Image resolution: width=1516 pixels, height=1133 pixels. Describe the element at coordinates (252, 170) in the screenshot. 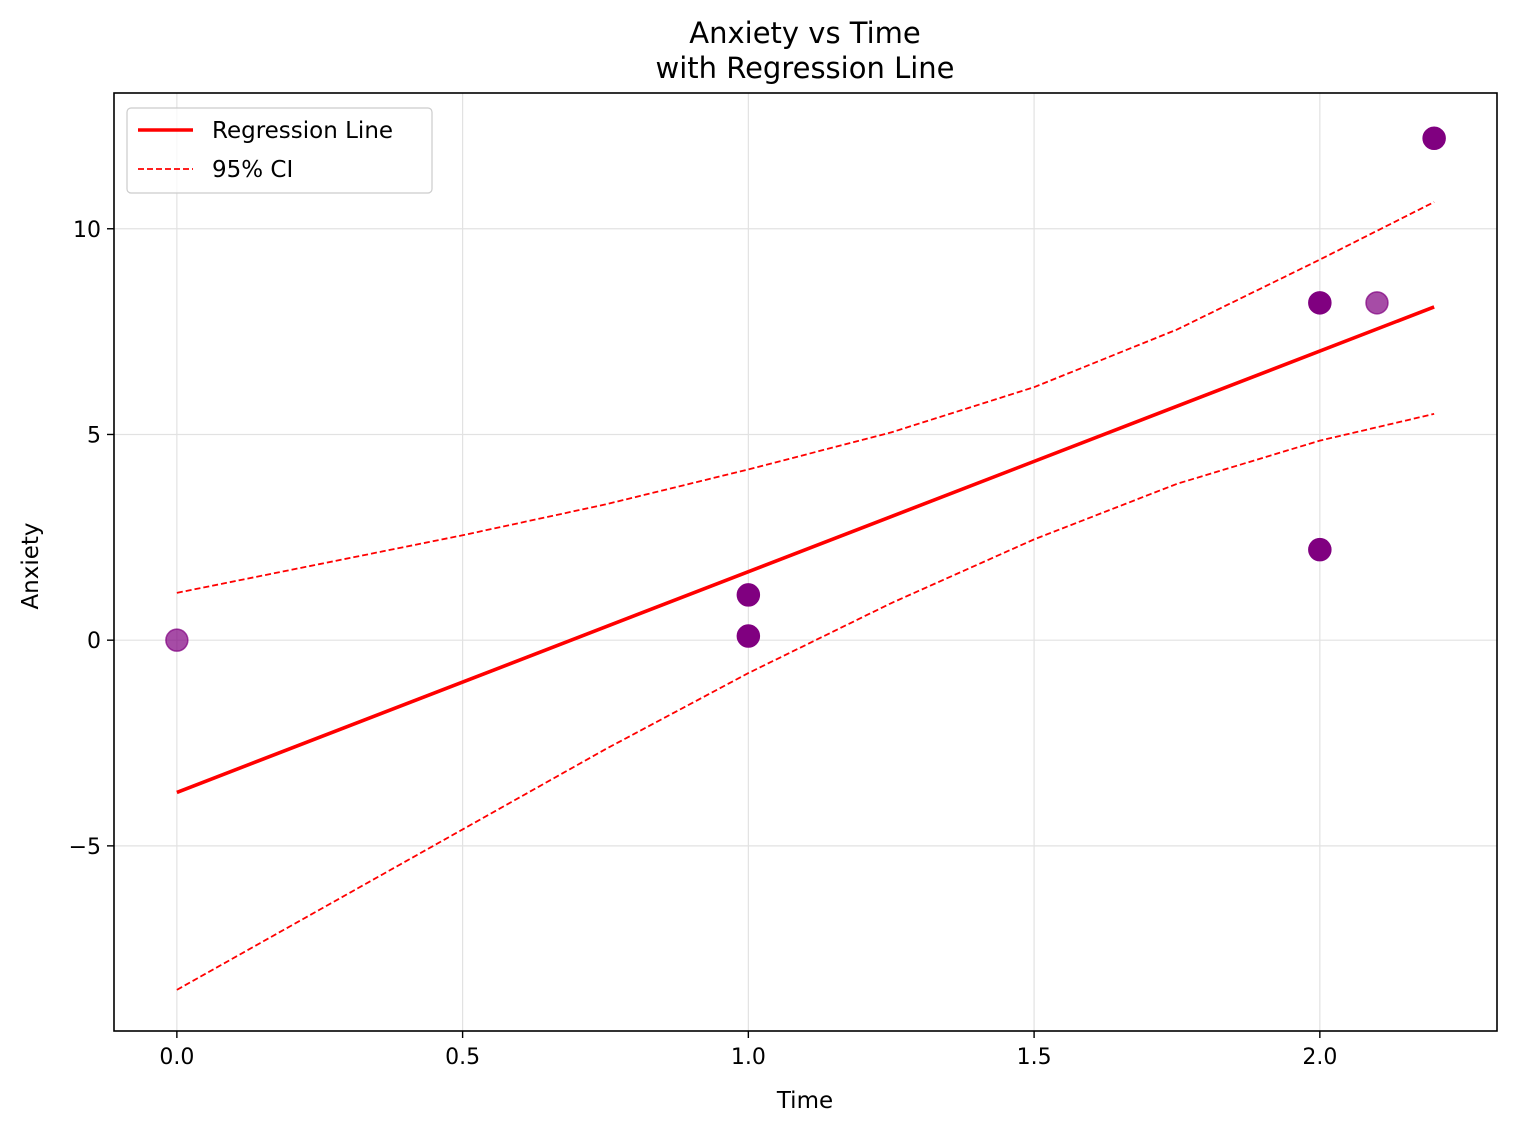

I see `legend-label-ci: 95% CI` at that location.